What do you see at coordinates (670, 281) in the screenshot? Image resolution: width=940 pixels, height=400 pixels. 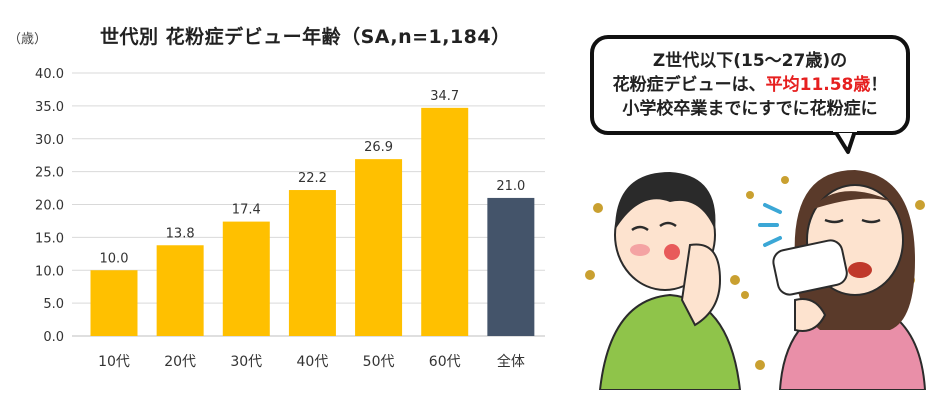 I see `sneezing-boy-figure` at bounding box center [670, 281].